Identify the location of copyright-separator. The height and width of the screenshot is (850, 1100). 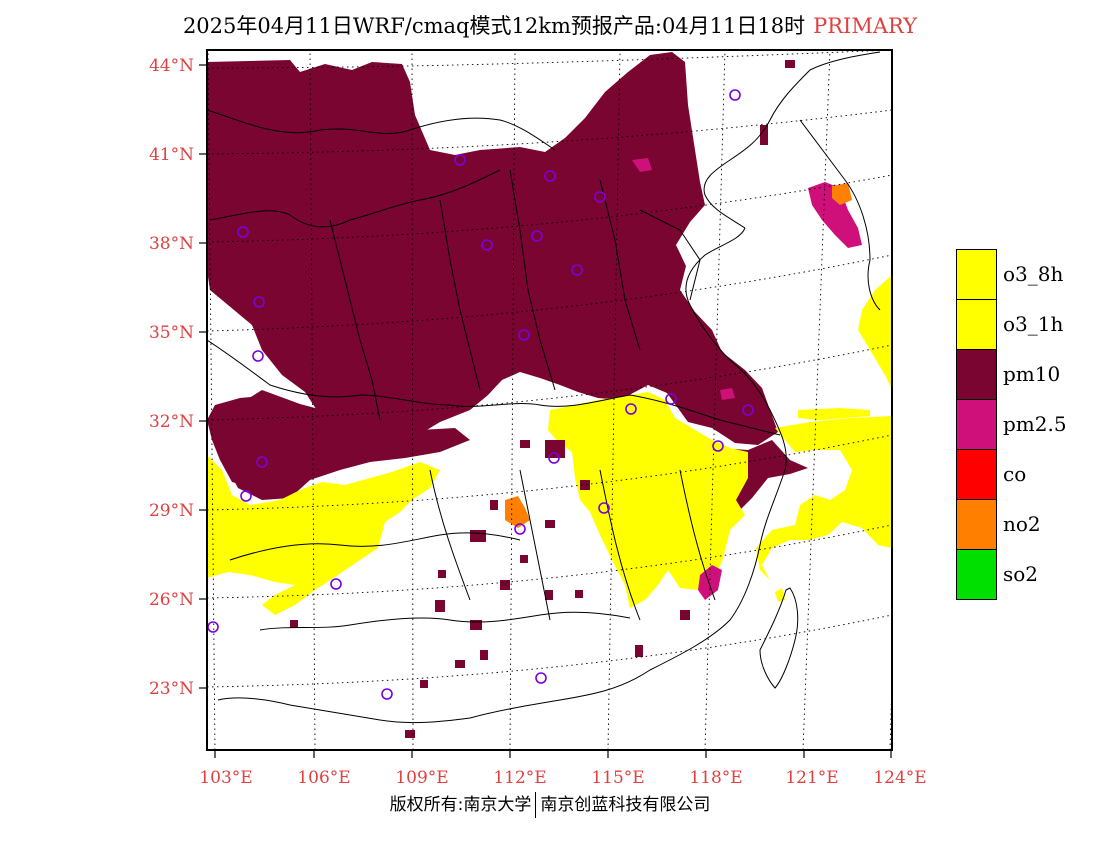
(536, 805).